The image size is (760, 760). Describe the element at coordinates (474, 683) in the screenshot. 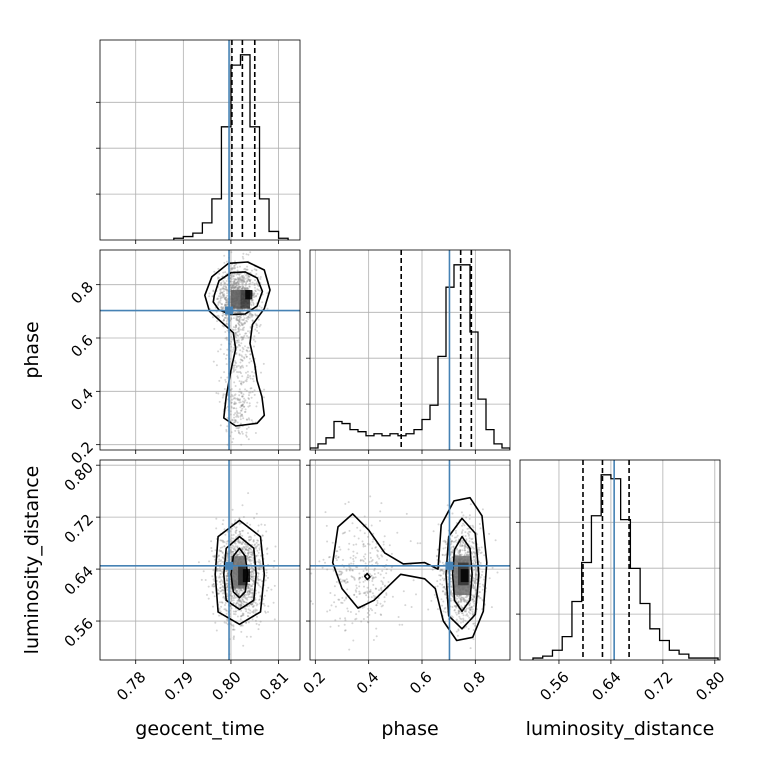

I see `x-tick-label: 0.8` at that location.